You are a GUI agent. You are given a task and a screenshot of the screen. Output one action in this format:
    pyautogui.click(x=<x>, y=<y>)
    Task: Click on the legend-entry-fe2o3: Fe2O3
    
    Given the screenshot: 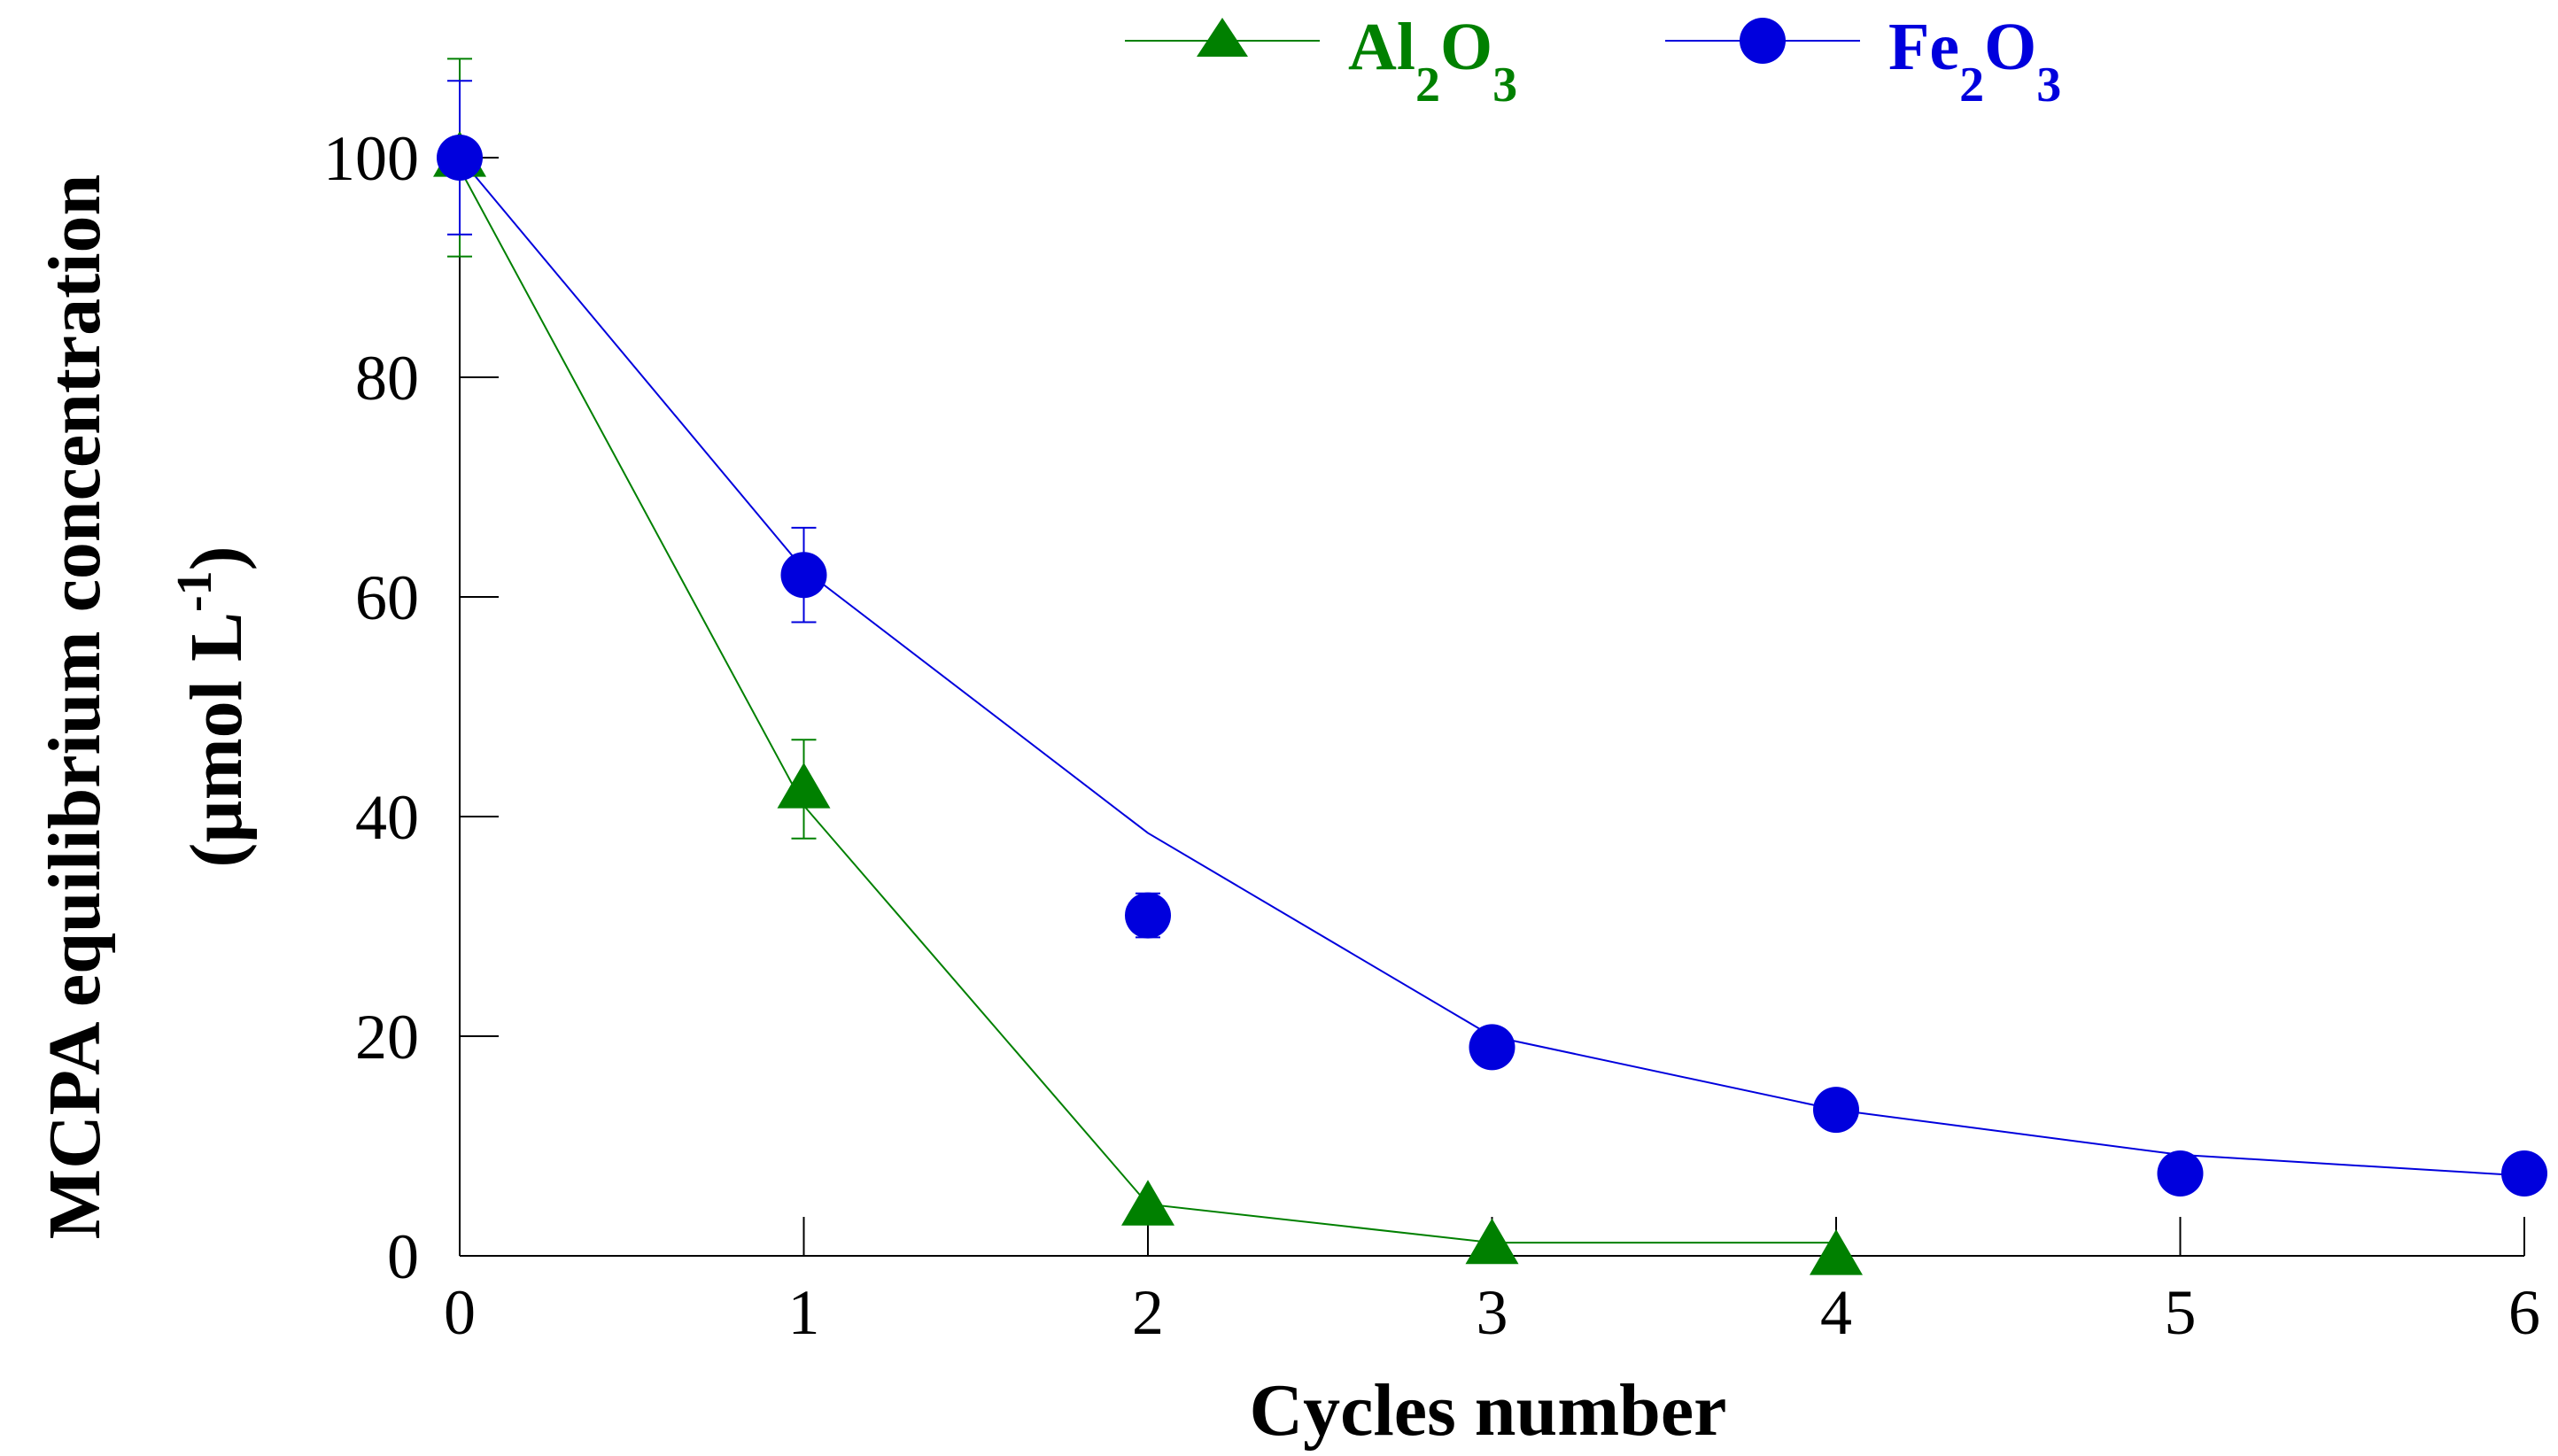 What is the action you would take?
    pyautogui.click(x=1863, y=61)
    